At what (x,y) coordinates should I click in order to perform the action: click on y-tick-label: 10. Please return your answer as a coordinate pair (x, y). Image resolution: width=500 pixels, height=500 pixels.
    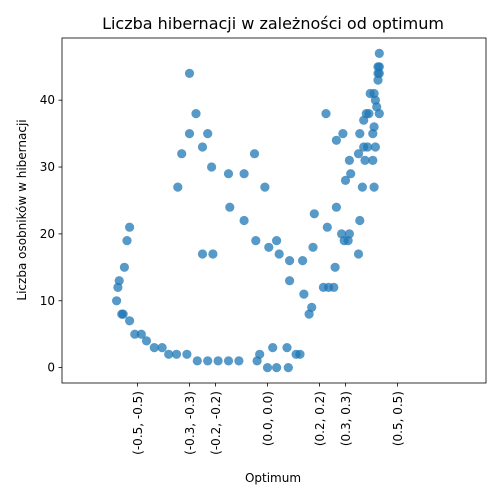
    Looking at the image, I should click on (47, 301).